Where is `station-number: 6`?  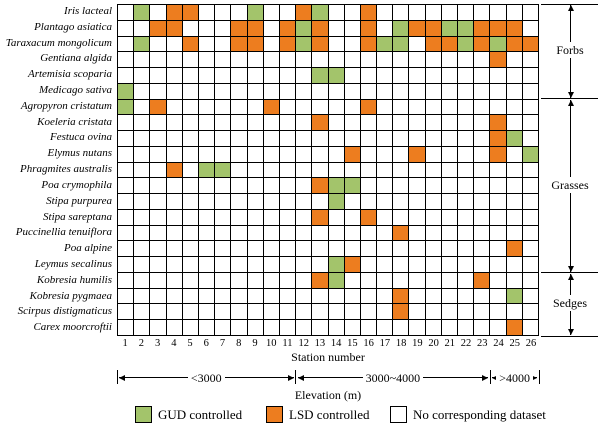
station-number: 6 is located at coordinates (206, 343).